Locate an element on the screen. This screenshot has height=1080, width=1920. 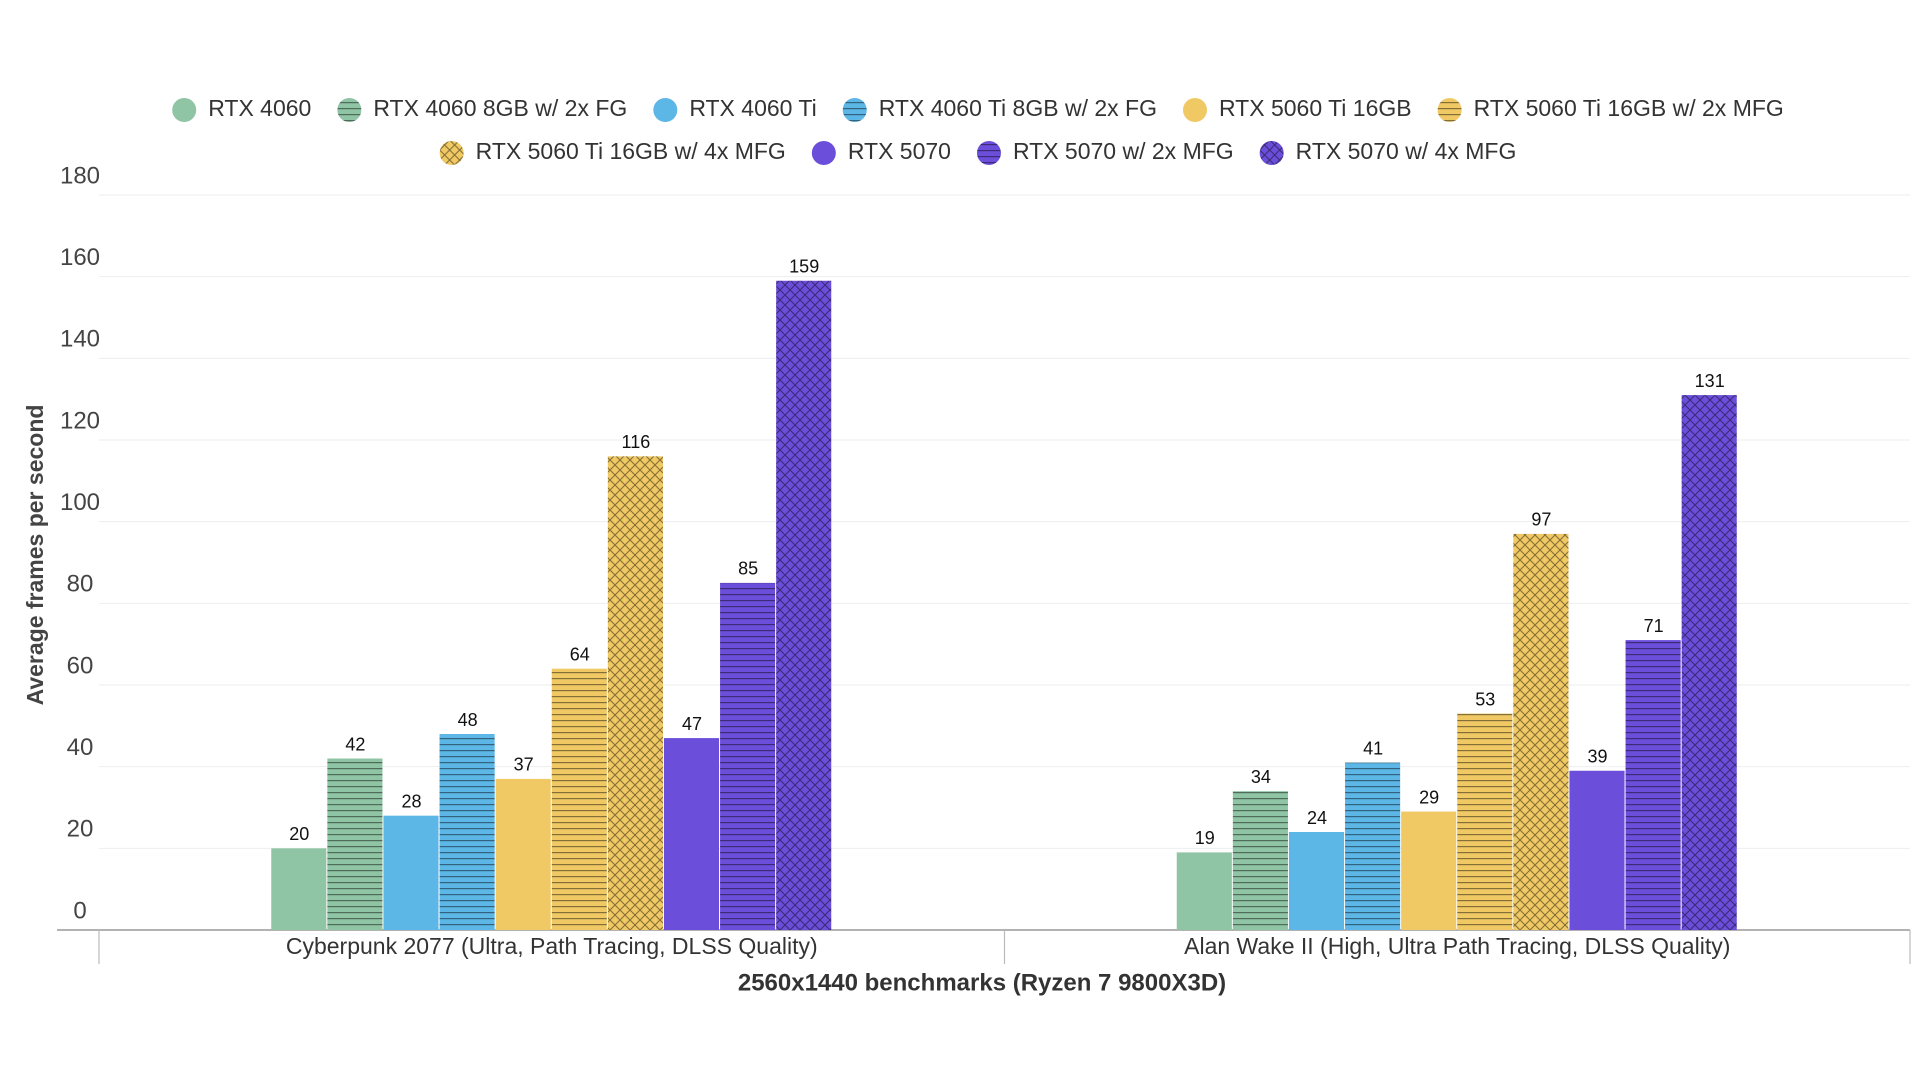
value-label: 39 is located at coordinates (1597, 757).